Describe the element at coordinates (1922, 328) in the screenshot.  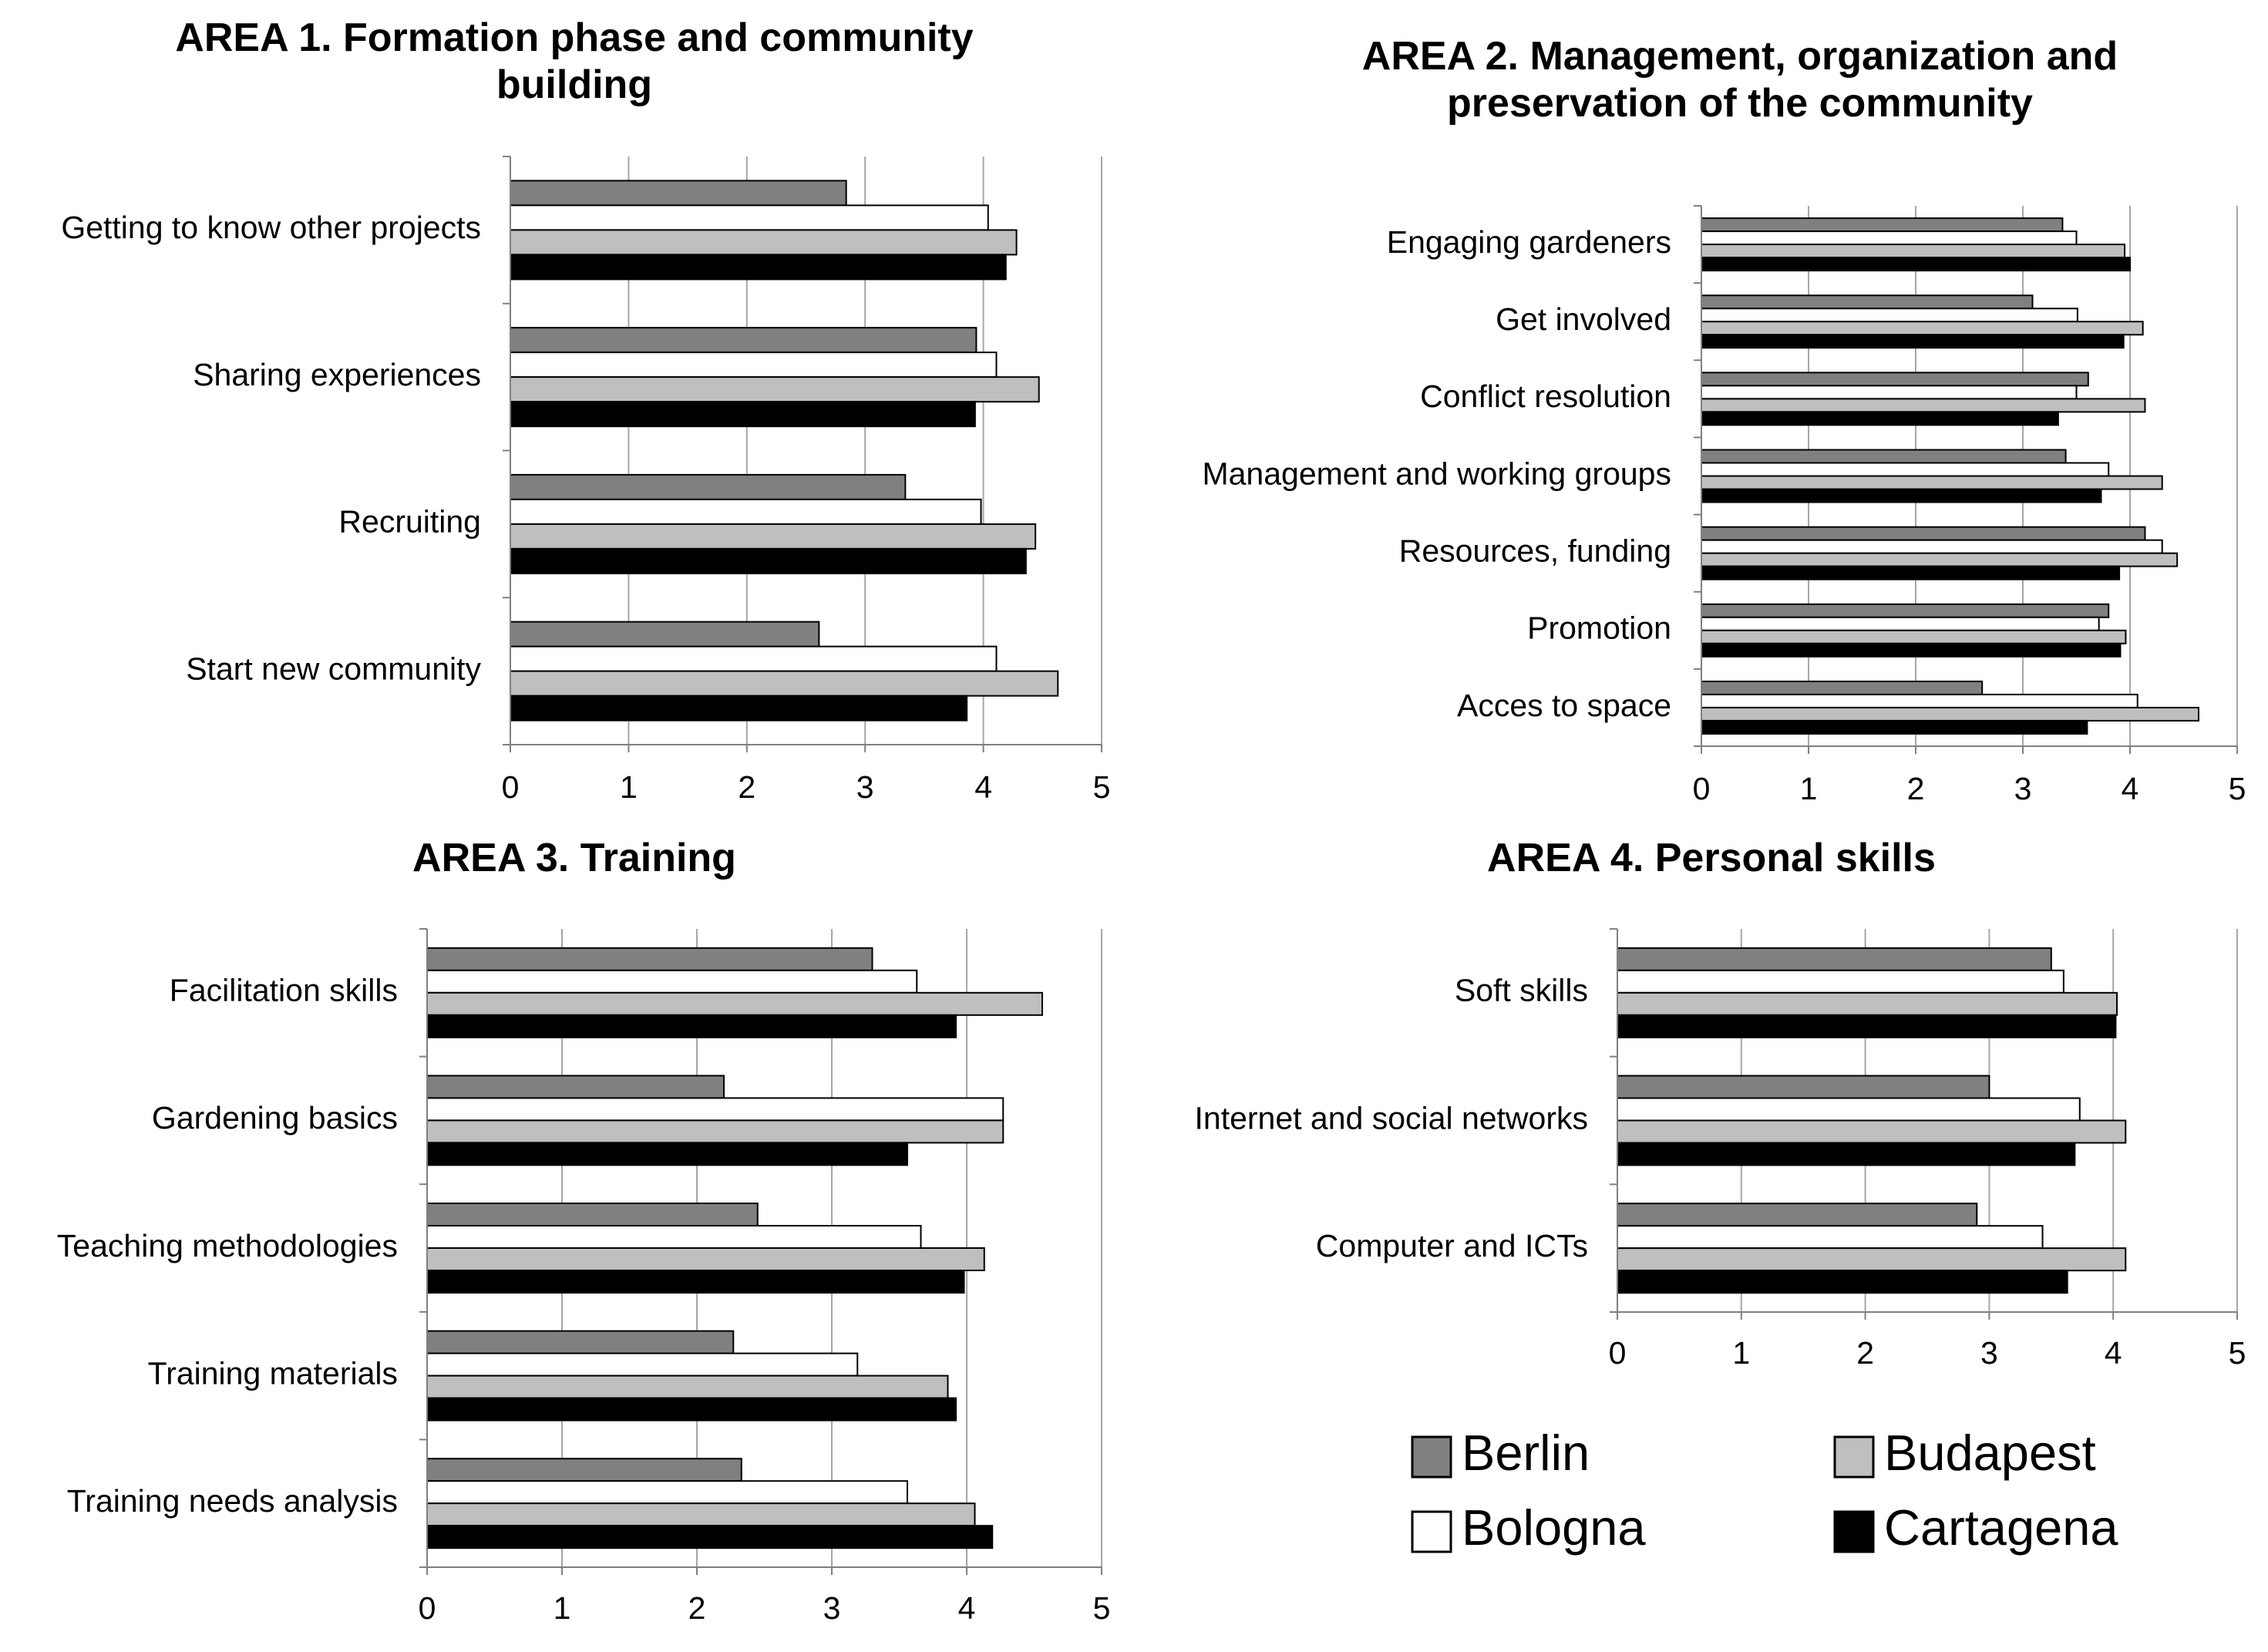
I see `bar-budapest-get-involved` at that location.